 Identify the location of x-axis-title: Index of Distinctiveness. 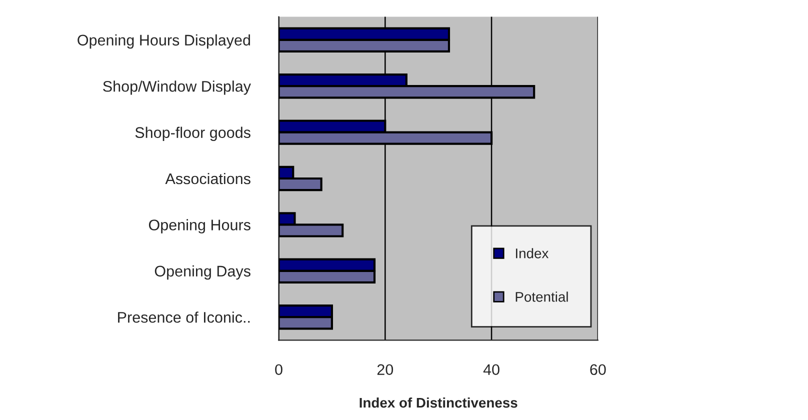
(439, 402).